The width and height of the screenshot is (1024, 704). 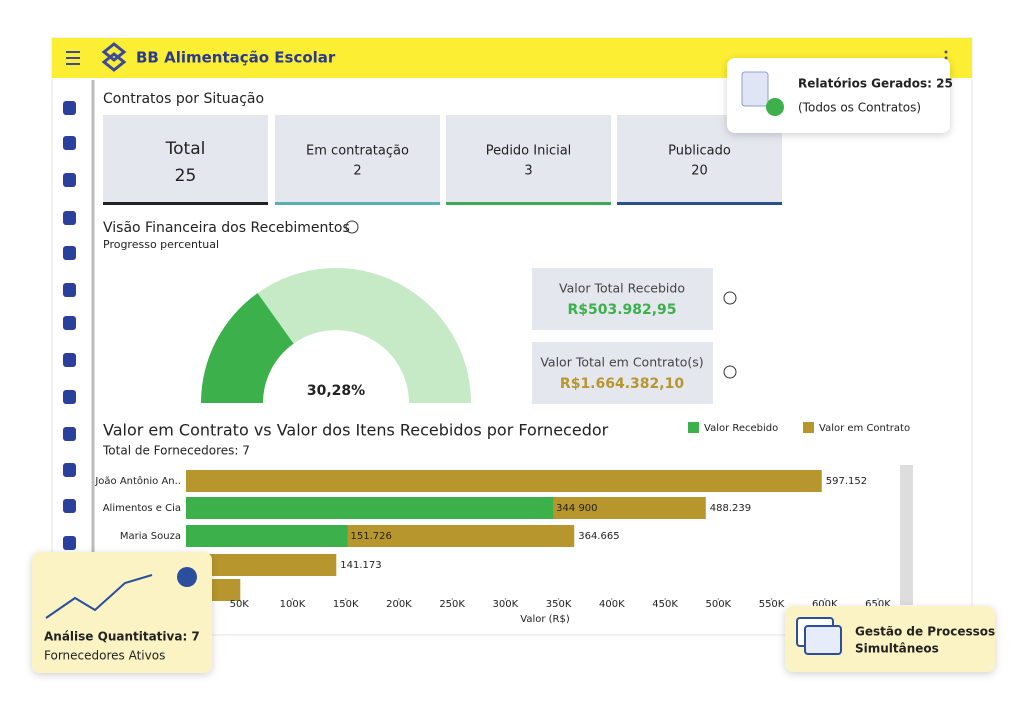 I want to click on process-title: Simultâneos, so click(x=897, y=649).